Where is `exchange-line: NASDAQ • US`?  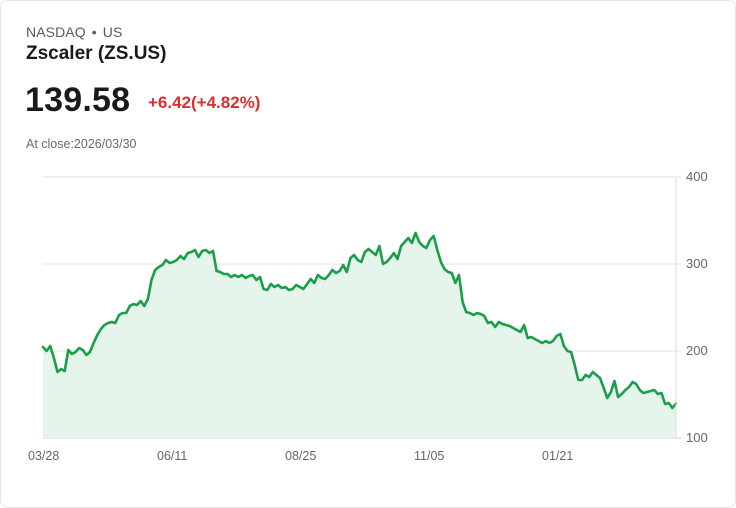 exchange-line: NASDAQ • US is located at coordinates (74, 32).